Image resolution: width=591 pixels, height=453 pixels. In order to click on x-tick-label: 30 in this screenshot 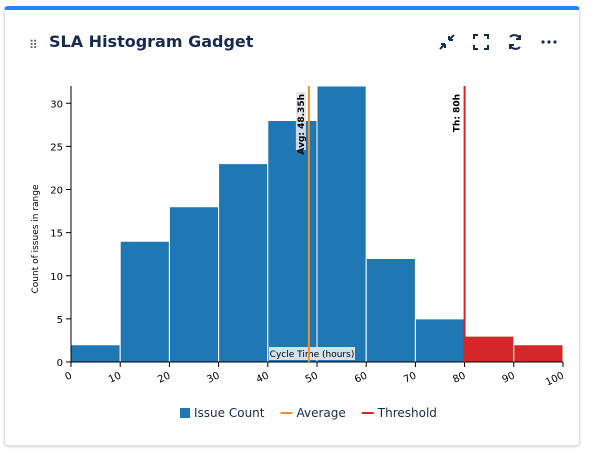, I will do `click(213, 377)`.